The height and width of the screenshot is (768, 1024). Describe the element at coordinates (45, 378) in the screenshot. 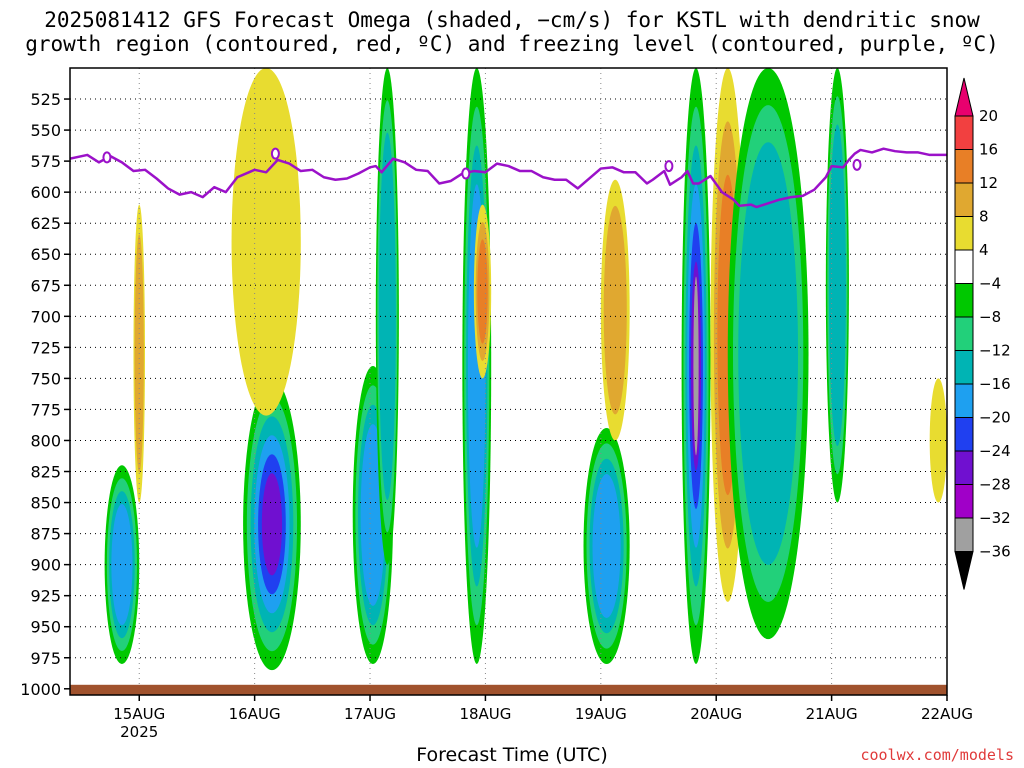

I see `y-tick-label: 750` at that location.